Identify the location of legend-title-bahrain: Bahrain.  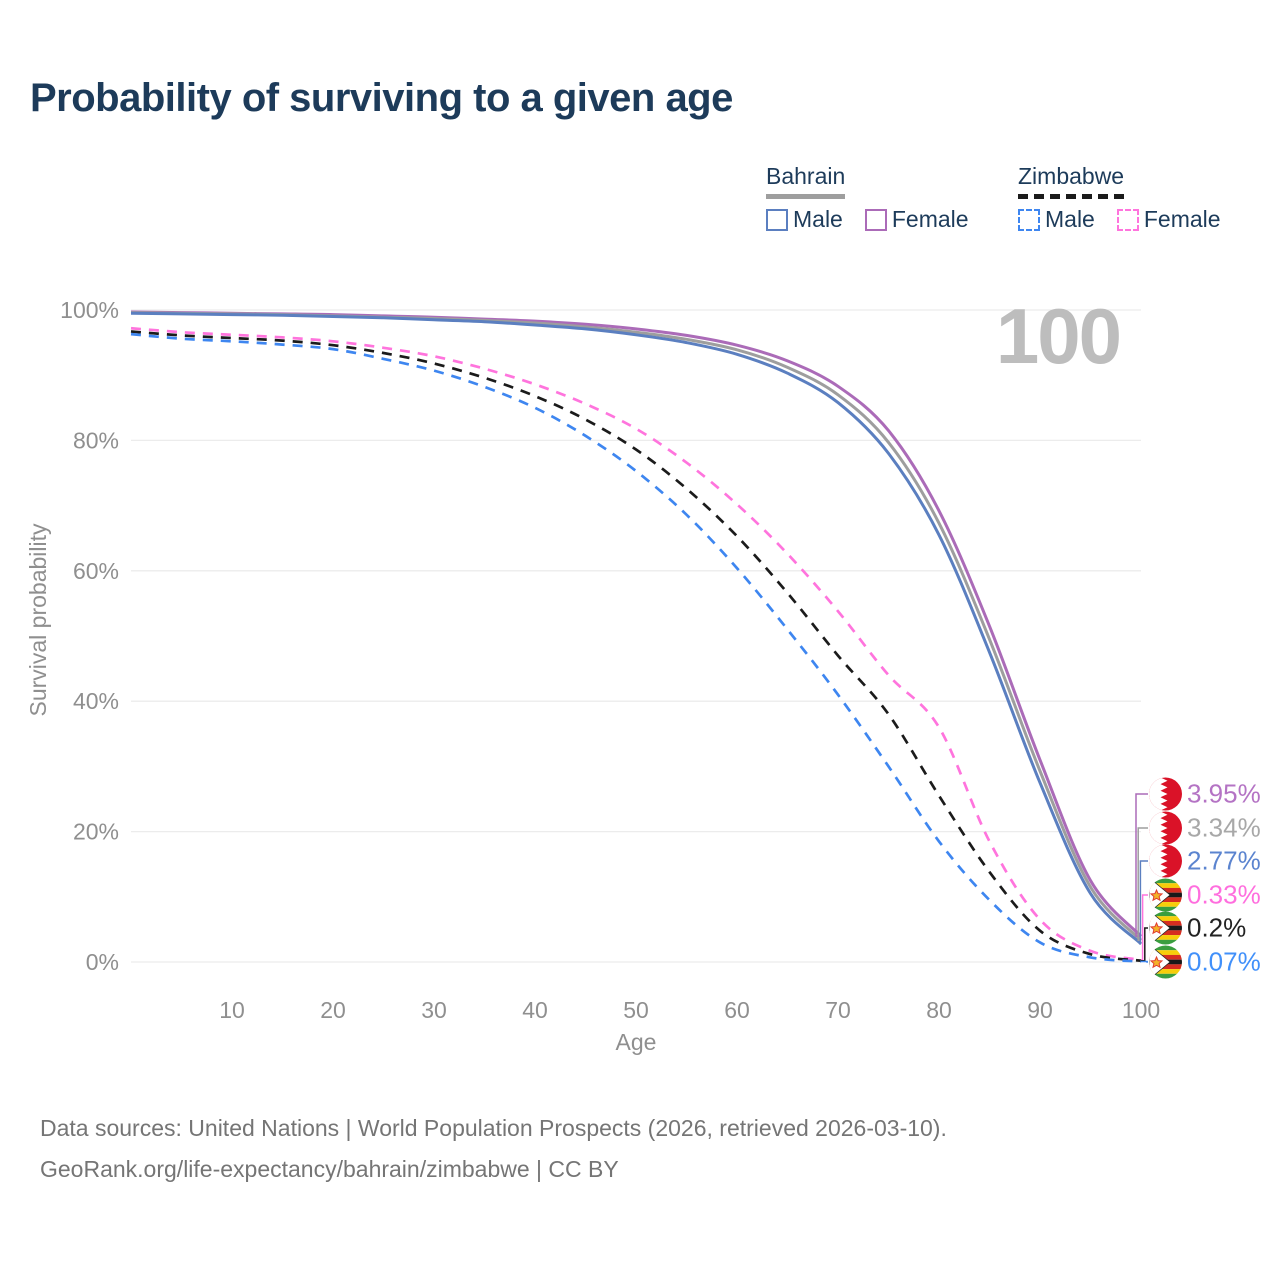
(806, 181).